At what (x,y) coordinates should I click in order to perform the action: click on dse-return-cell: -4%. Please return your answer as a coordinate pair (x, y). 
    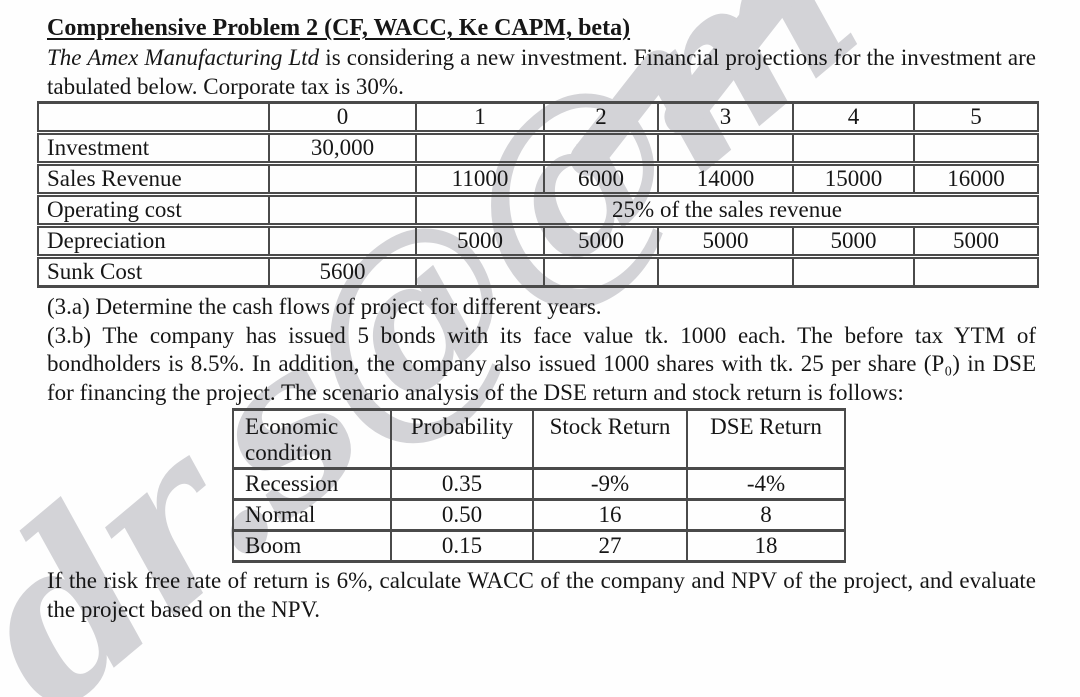
    Looking at the image, I should click on (766, 484).